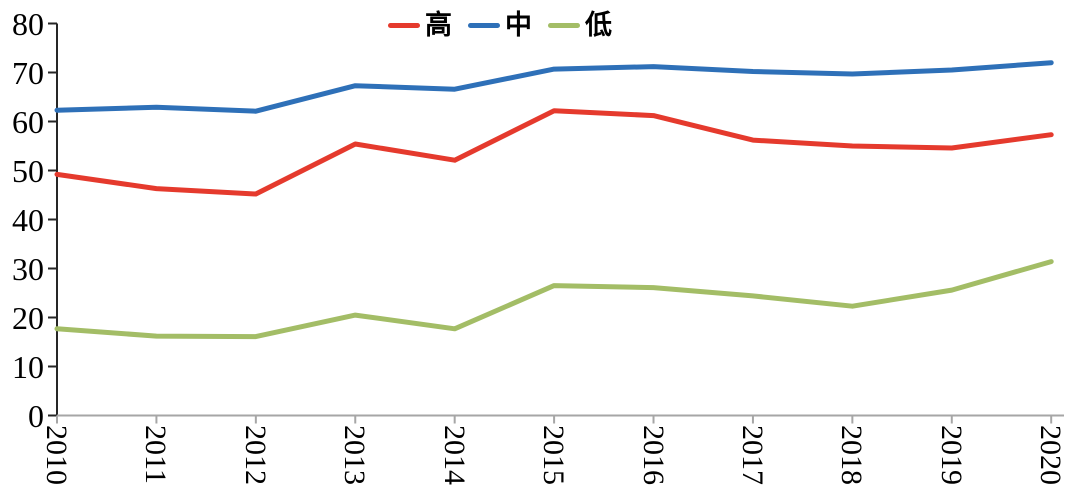 Image resolution: width=1080 pixels, height=497 pixels. Describe the element at coordinates (598, 25) in the screenshot. I see `legend-label-low: 低` at that location.